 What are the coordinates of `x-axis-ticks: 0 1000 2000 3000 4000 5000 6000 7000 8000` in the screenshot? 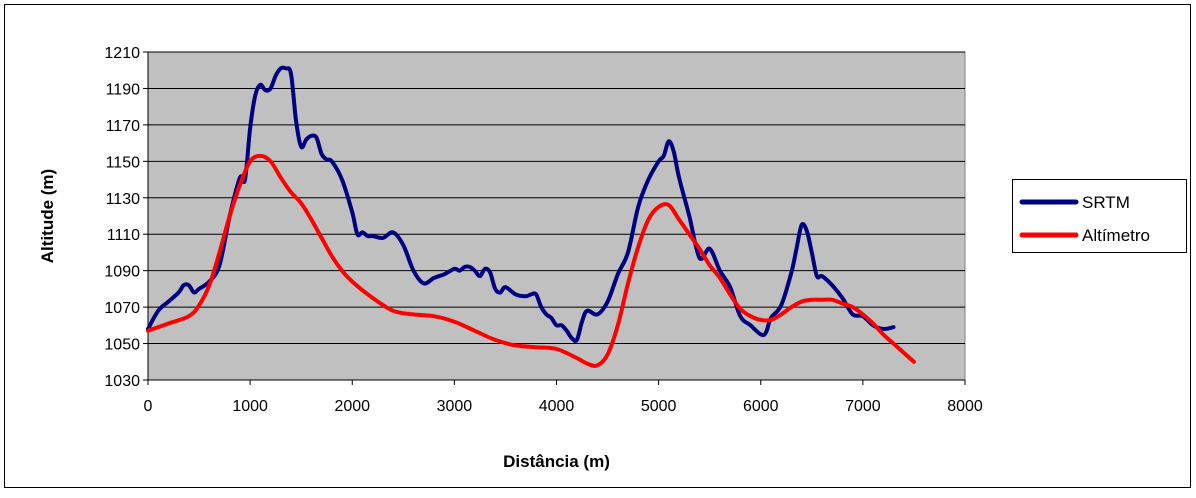 It's located at (563, 397).